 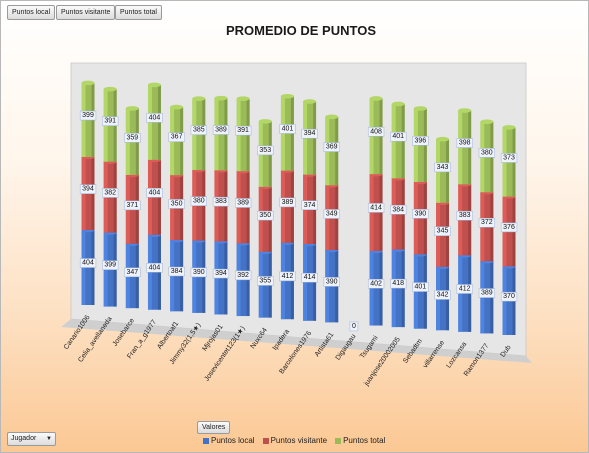 I want to click on field-button-puntos-visitante: Puntos visitante, so click(x=86, y=12).